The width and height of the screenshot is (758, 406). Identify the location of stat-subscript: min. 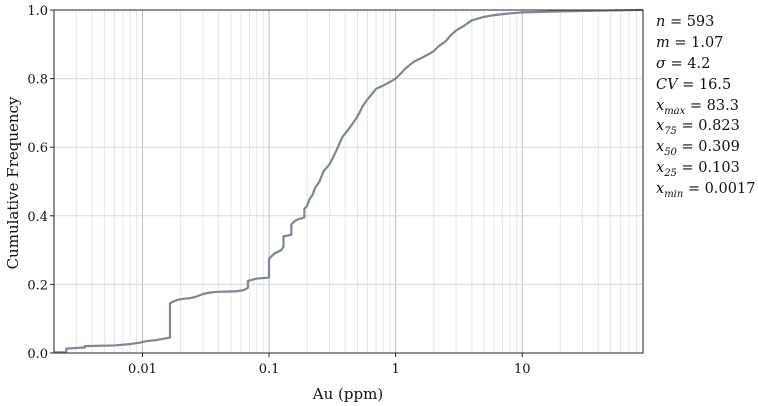
(674, 195).